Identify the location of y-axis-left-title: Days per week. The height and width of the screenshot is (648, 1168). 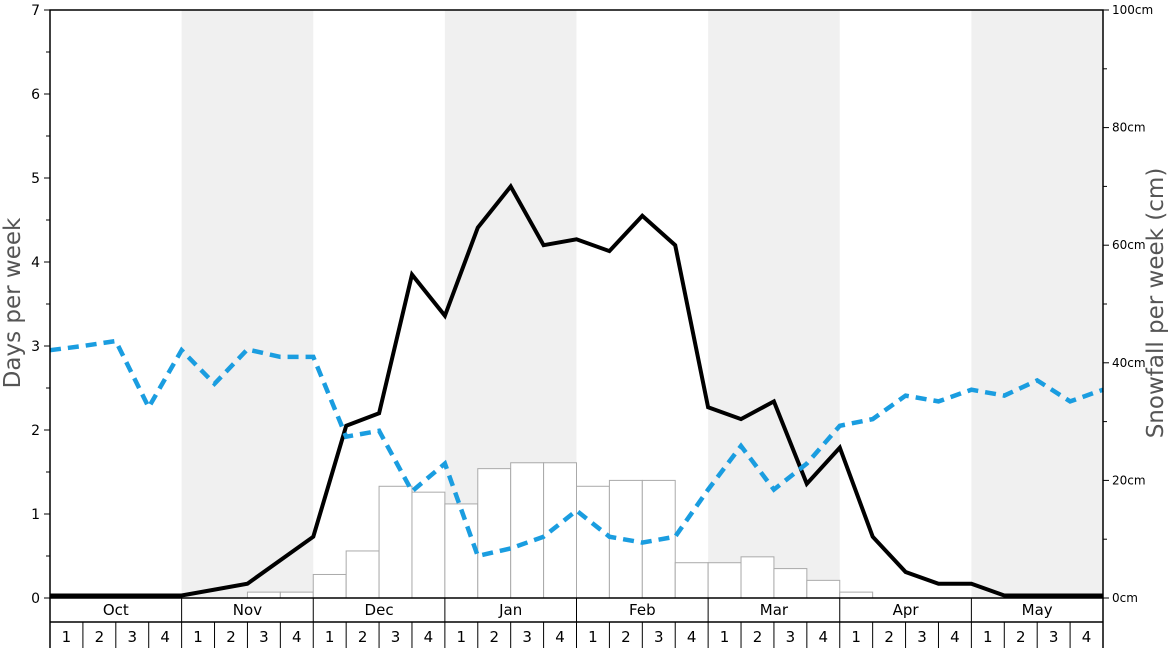
(13, 302).